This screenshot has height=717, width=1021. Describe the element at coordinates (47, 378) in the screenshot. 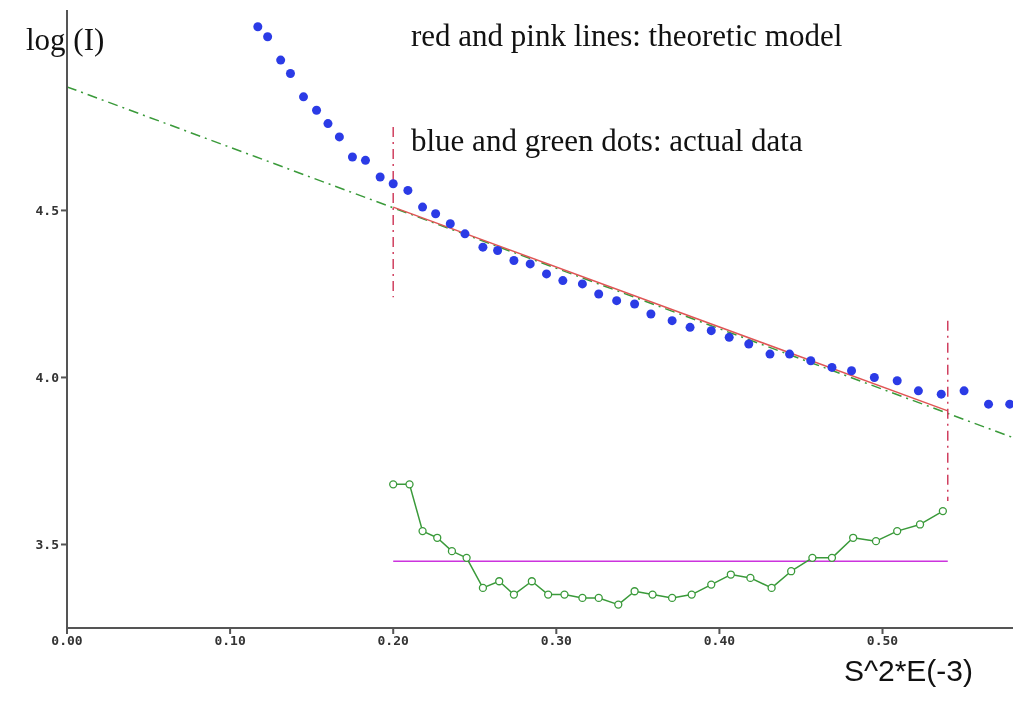

I see `y-tick-label: 4.0` at that location.